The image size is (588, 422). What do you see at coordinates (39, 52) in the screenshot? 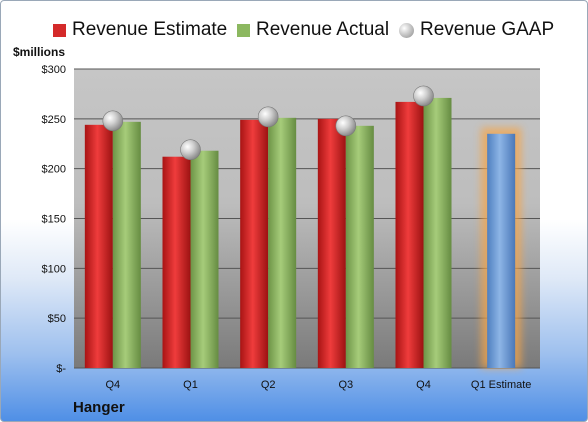
I see `y-axis-unit-label: $millions` at bounding box center [39, 52].